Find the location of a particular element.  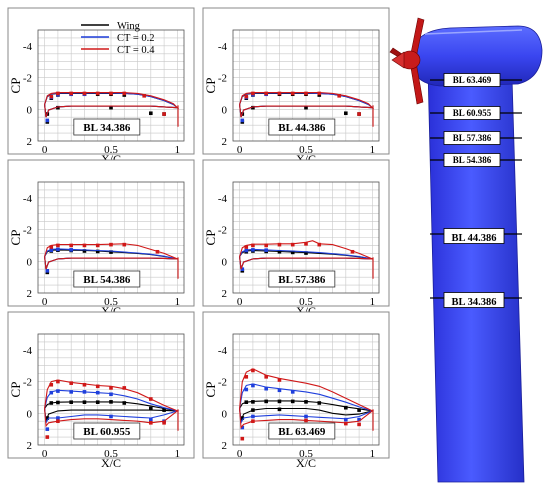

x-tick-label: 0 is located at coordinates (240, 302).